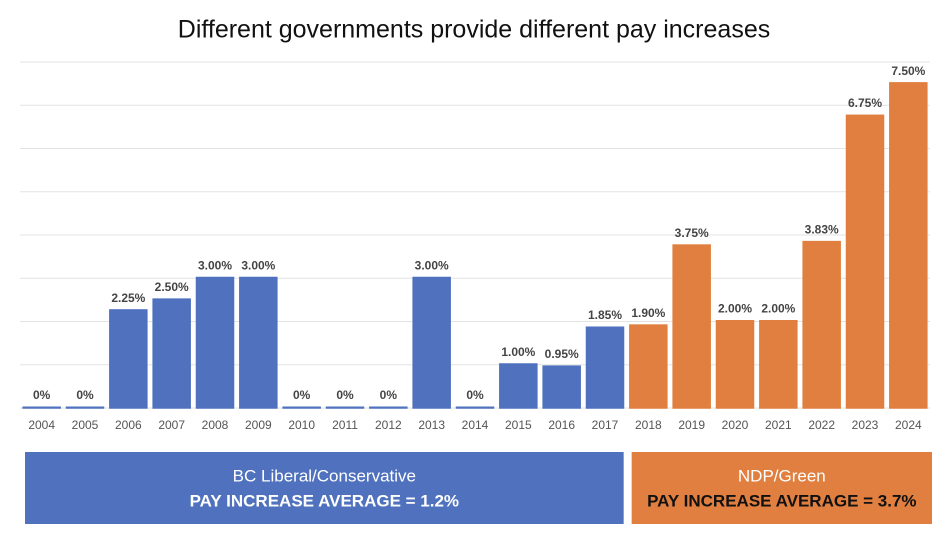 This screenshot has height=545, width=950. What do you see at coordinates (324, 475) in the screenshot?
I see `legend-label: BC Liberal/Conservative` at bounding box center [324, 475].